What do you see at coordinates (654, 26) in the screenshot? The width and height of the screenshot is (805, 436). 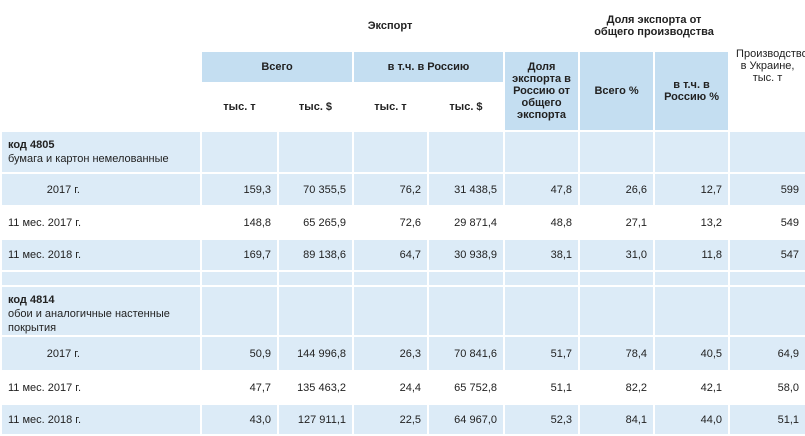 I see `header-cell: Доля экспорта от общего производства` at bounding box center [654, 26].